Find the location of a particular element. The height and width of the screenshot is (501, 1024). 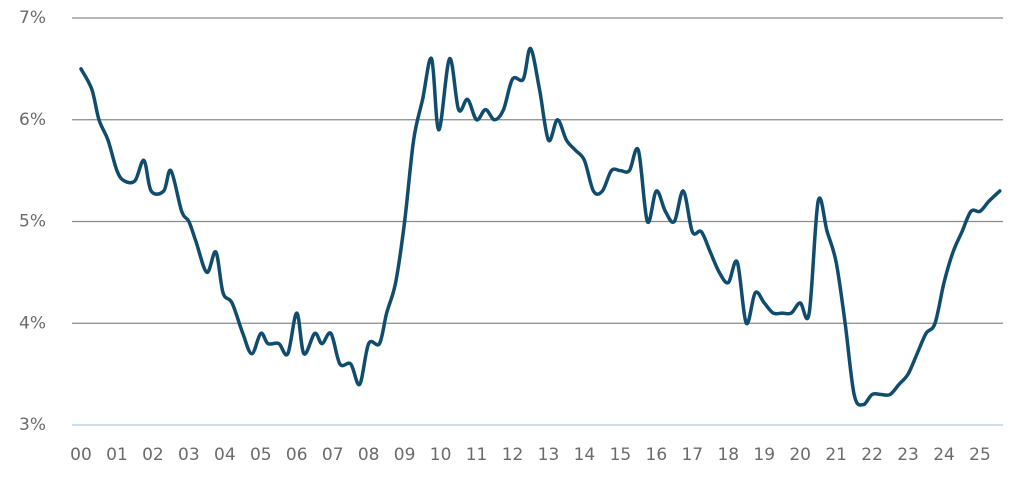

x-tick-label: 00 is located at coordinates (81, 455).